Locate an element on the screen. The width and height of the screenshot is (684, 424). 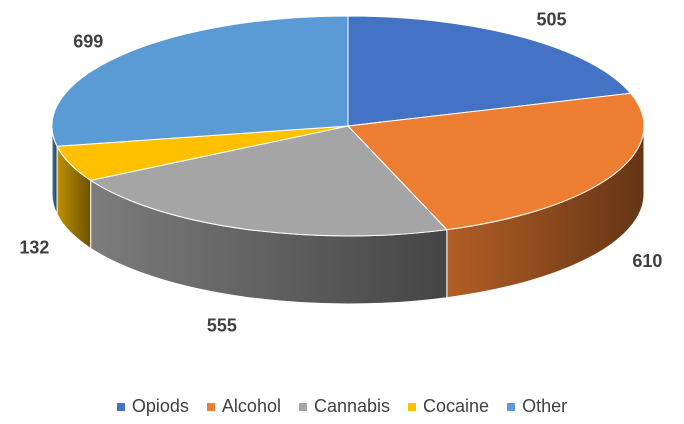
legend-item-opiods: Opiods is located at coordinates (152, 406).